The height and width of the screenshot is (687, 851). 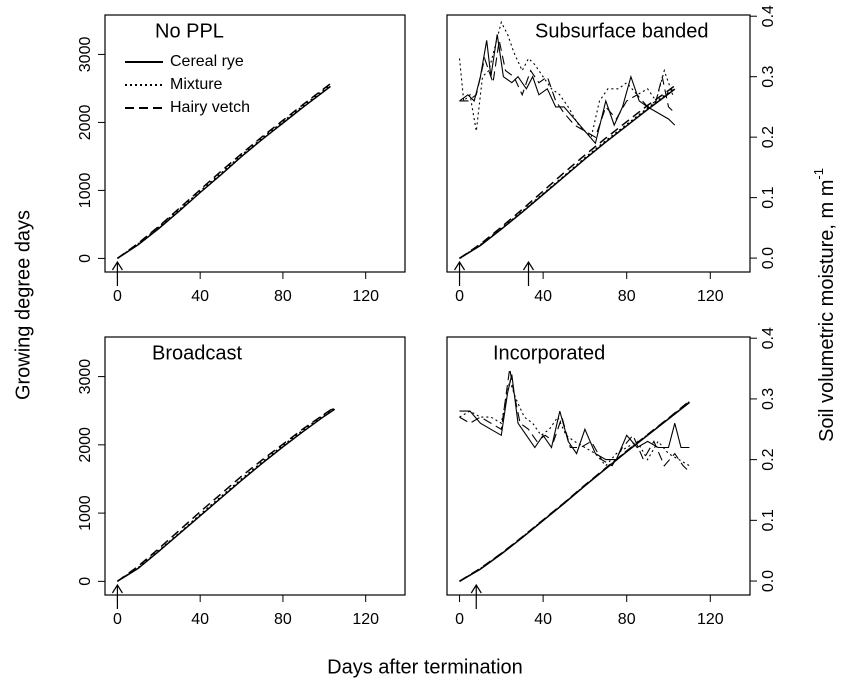 I want to click on y2-axis-label-main: Soil volumetric moisture, m m, so click(x=827, y=311).